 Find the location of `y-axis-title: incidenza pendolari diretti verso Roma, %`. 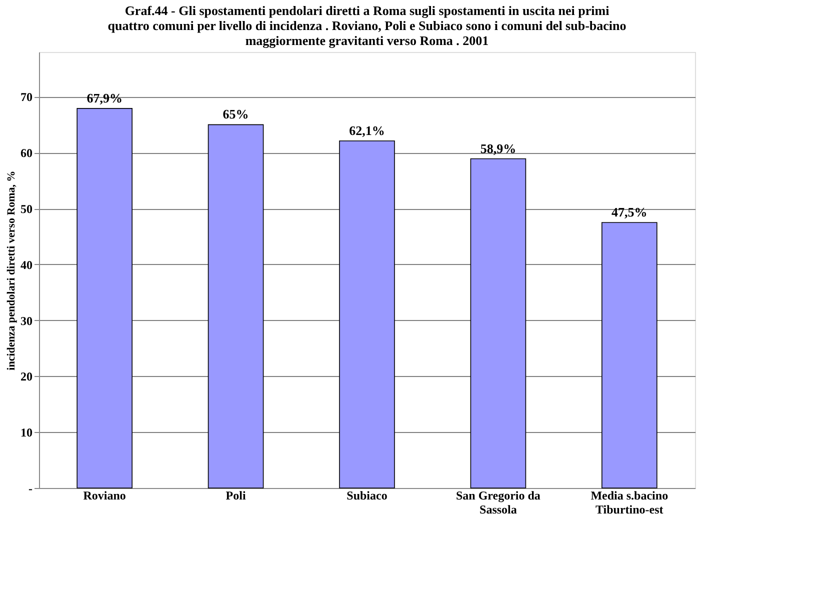

y-axis-title: incidenza pendolari diretti verso Roma, % is located at coordinates (12, 270).